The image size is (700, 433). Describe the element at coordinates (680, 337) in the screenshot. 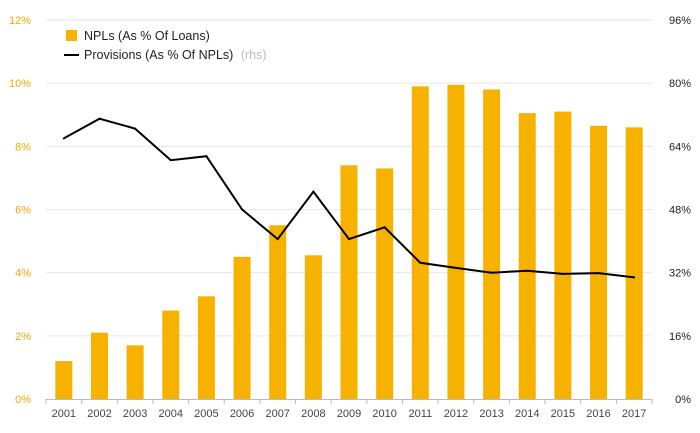

I see `y-right-tick-label: 16%` at that location.